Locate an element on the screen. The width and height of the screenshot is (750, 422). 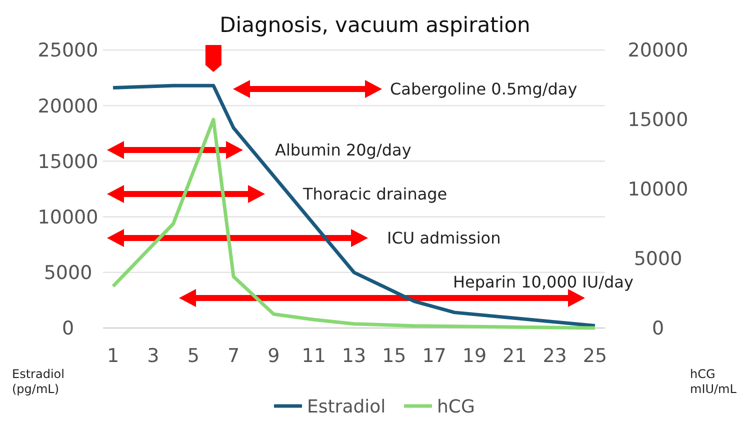
y-tick-label: 5000 is located at coordinates (68, 273).